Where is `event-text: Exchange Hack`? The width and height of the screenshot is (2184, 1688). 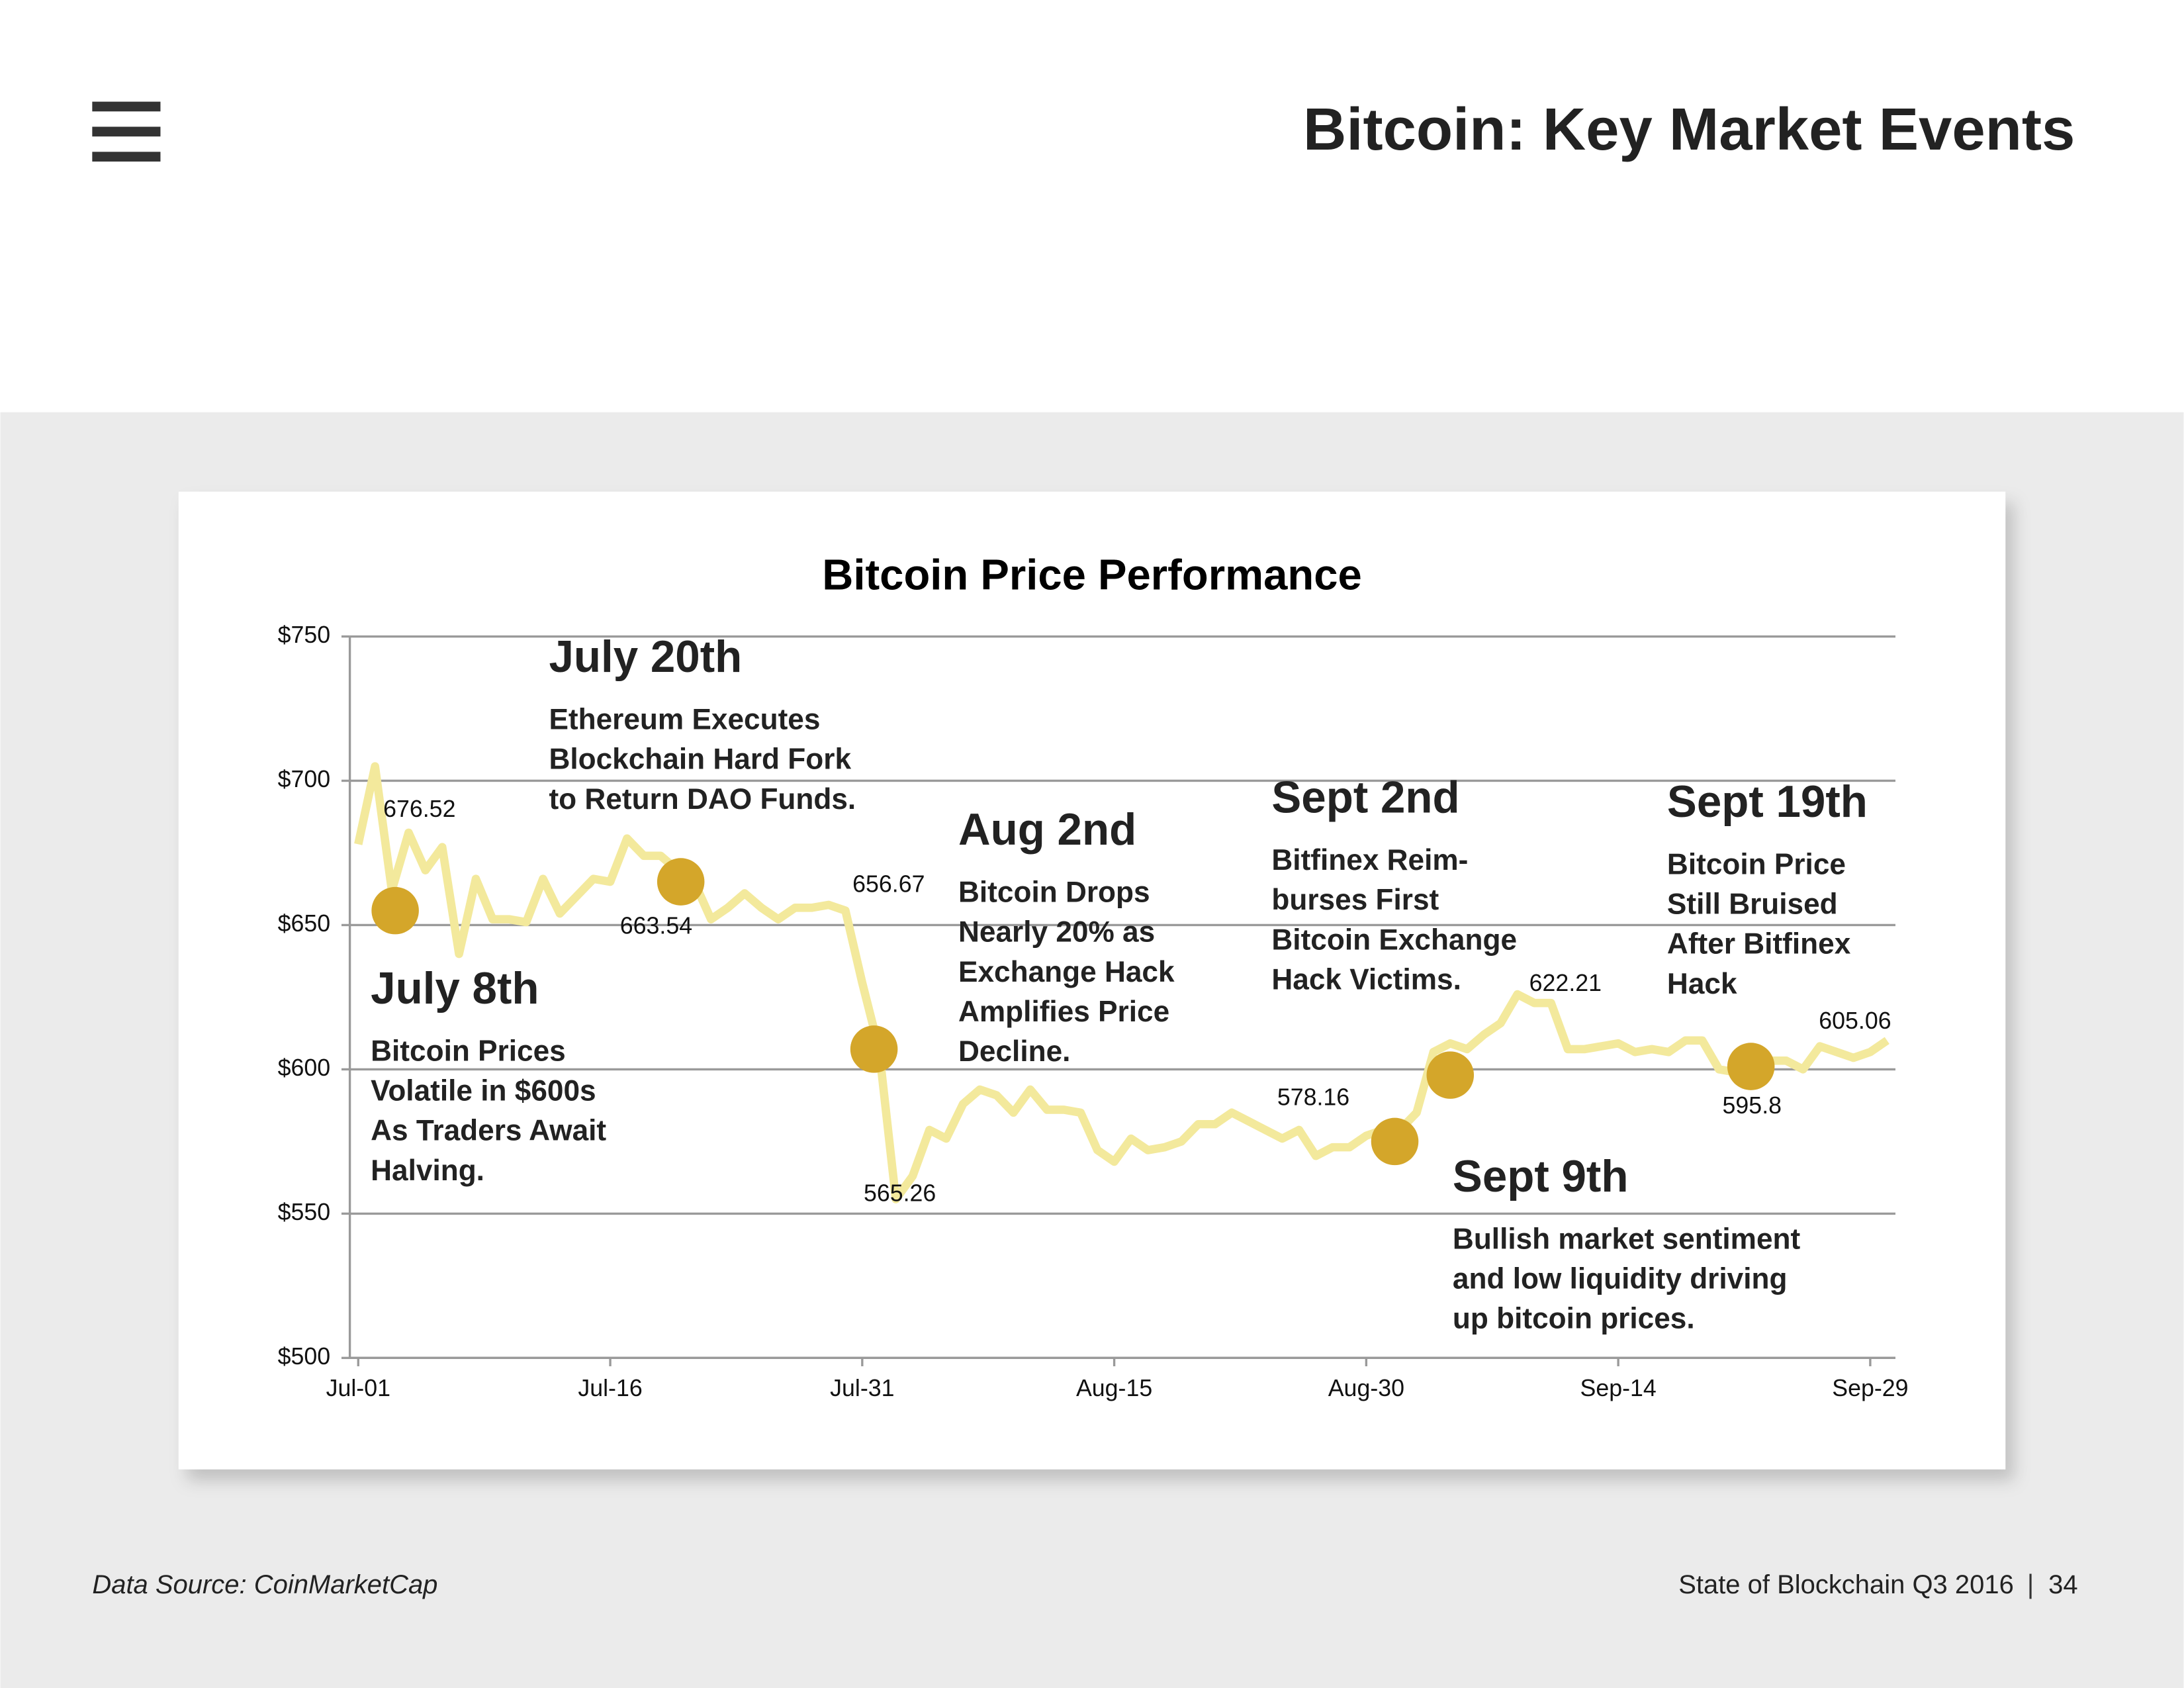 event-text: Exchange Hack is located at coordinates (1066, 972).